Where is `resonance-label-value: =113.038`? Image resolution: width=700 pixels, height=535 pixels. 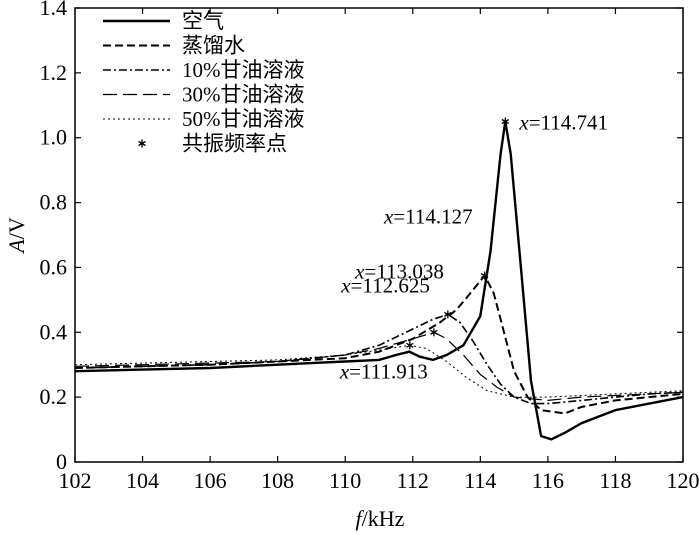
resonance-label-value: =113.038 is located at coordinates (404, 271).